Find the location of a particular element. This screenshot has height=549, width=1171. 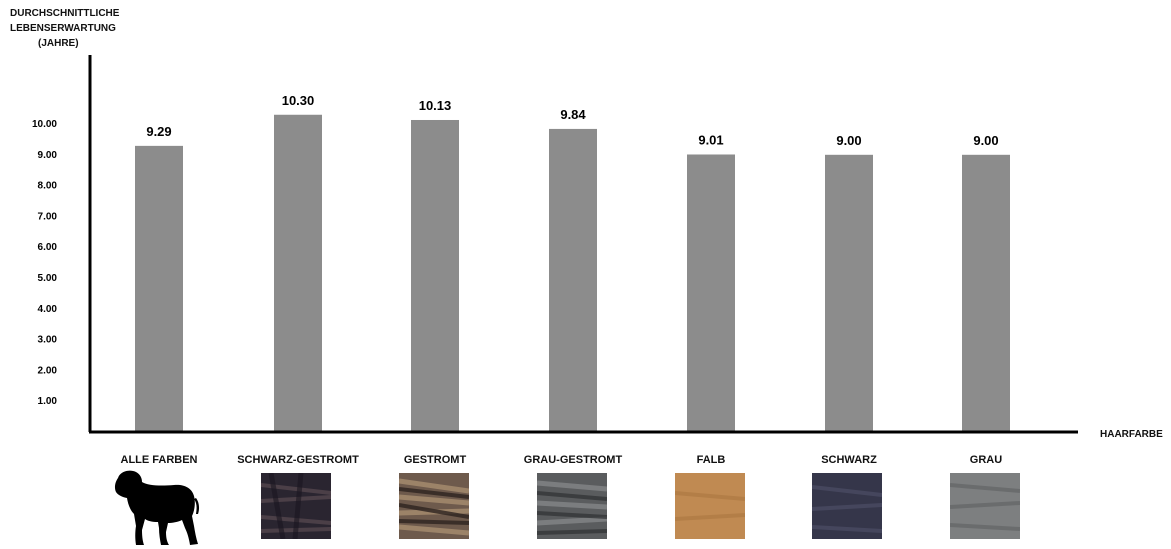

bar-alle-farben is located at coordinates (159, 289).